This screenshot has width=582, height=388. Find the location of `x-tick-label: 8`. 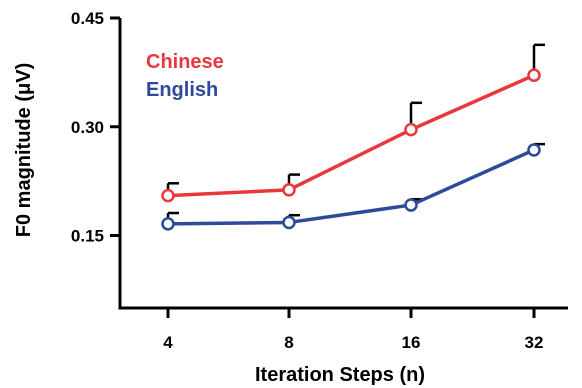

x-tick-label: 8 is located at coordinates (288, 342).